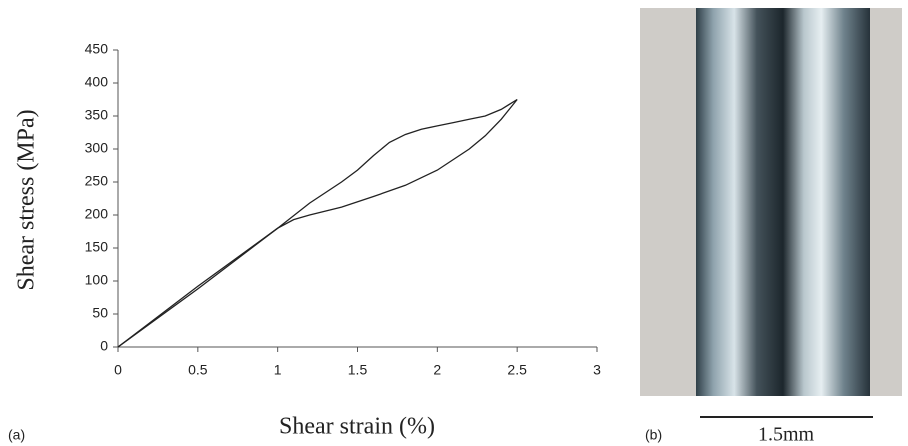  What do you see at coordinates (437, 370) in the screenshot?
I see `x-tick-label: 2` at bounding box center [437, 370].